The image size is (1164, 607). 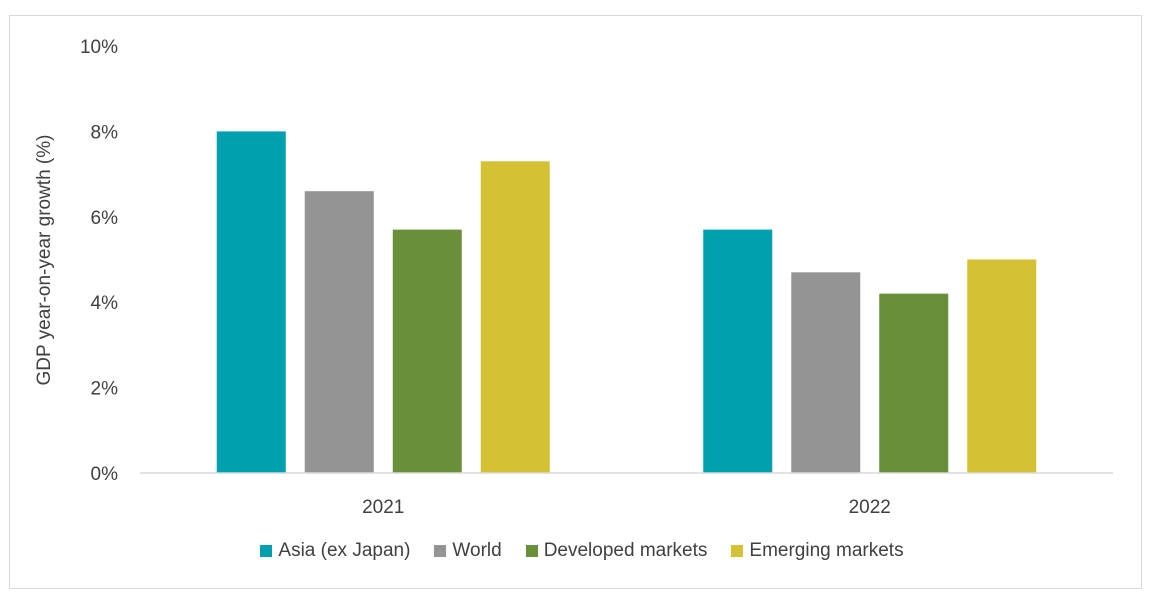 What do you see at coordinates (477, 550) in the screenshot?
I see `legend-label: World` at bounding box center [477, 550].